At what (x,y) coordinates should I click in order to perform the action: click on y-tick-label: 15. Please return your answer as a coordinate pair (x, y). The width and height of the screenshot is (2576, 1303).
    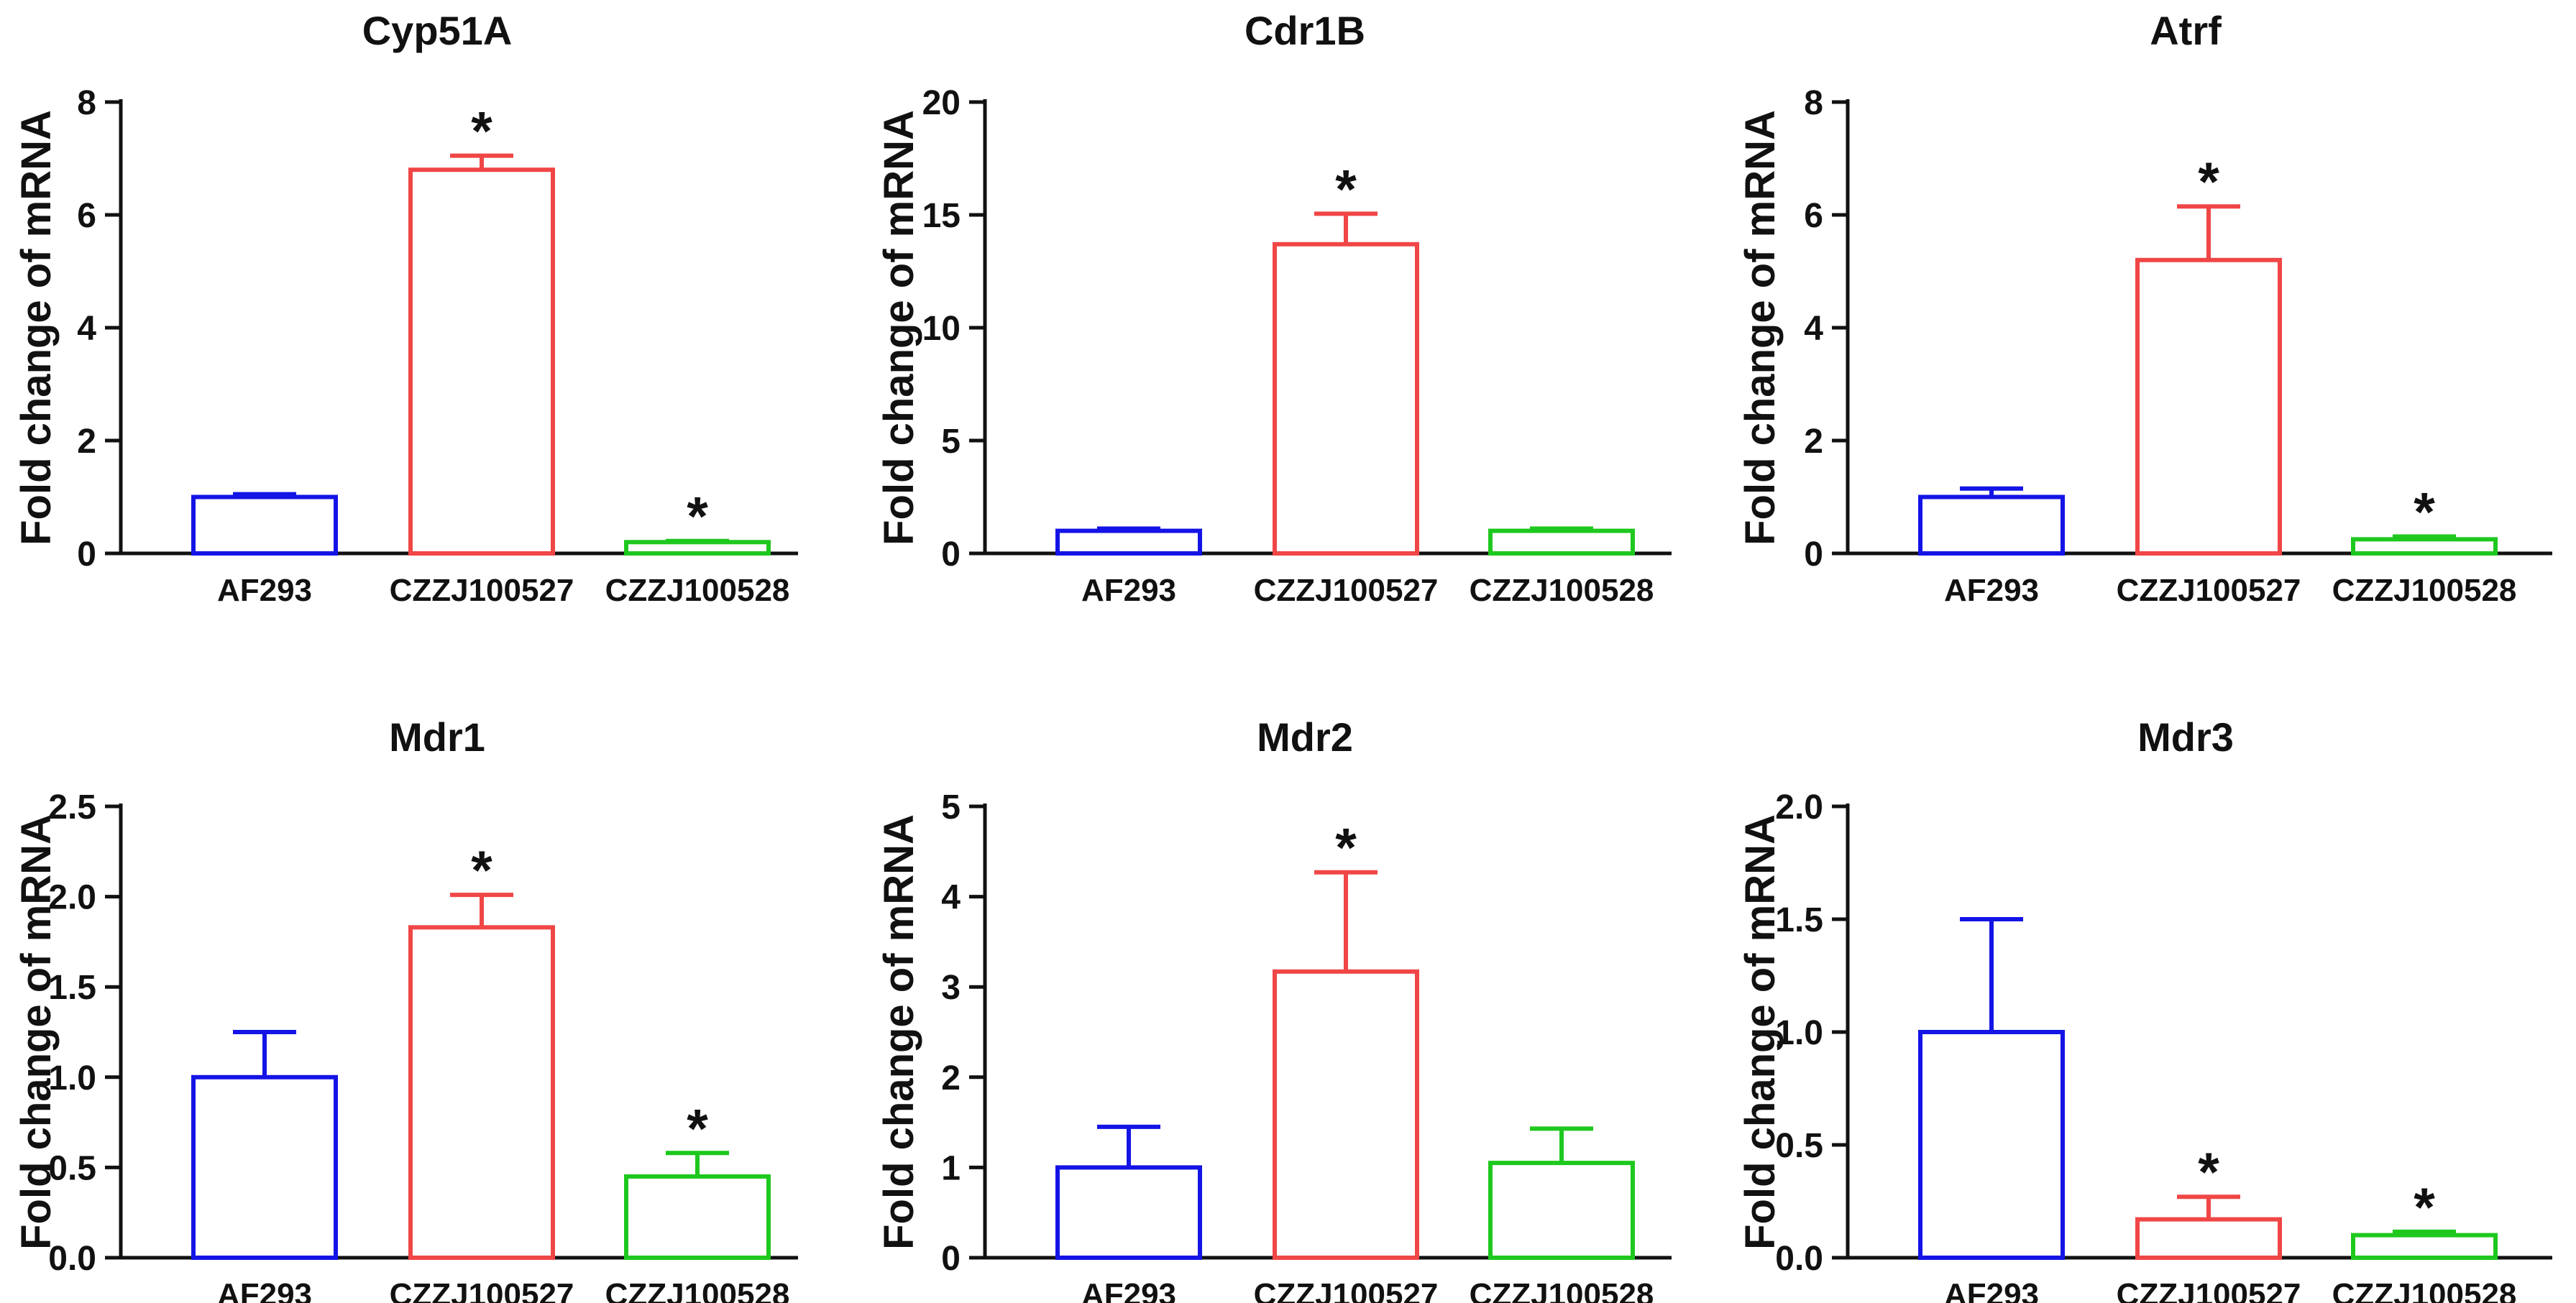
    Looking at the image, I should click on (942, 216).